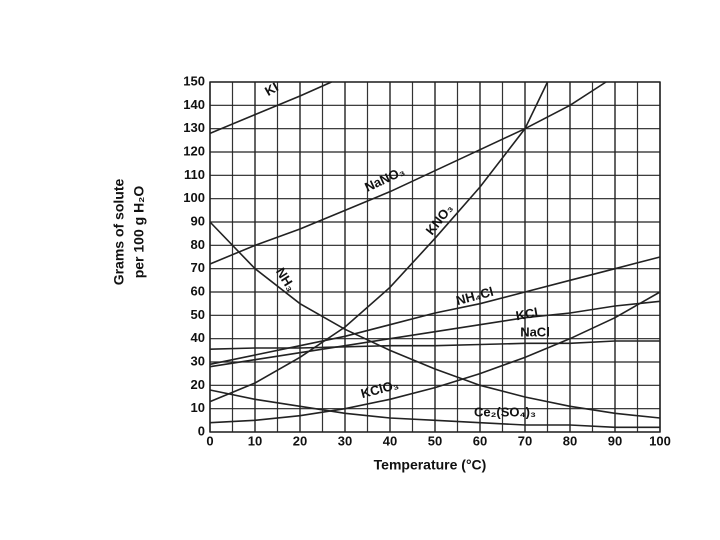 The height and width of the screenshot is (540, 720). What do you see at coordinates (194, 127) in the screenshot?
I see `y-tick-label: 130` at bounding box center [194, 127].